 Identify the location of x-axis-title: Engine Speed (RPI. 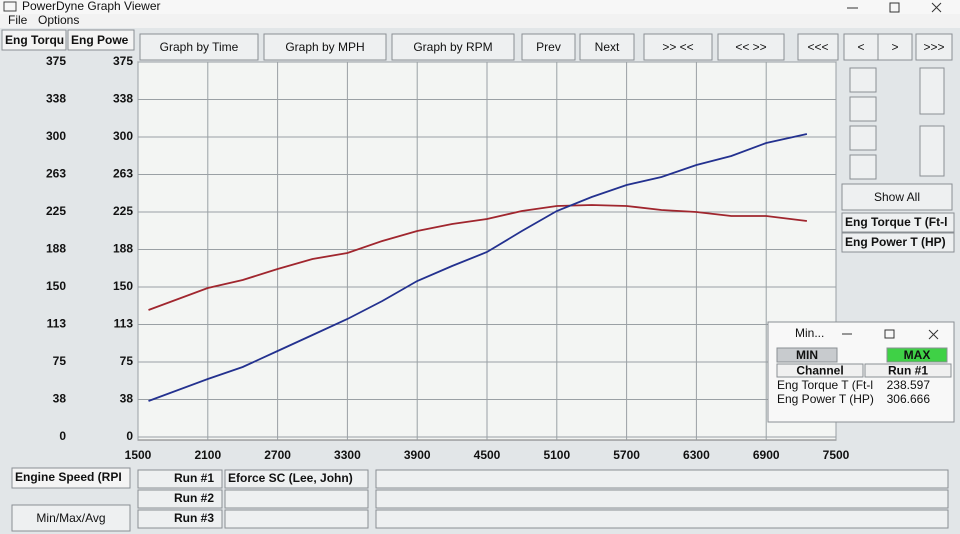
(68, 477).